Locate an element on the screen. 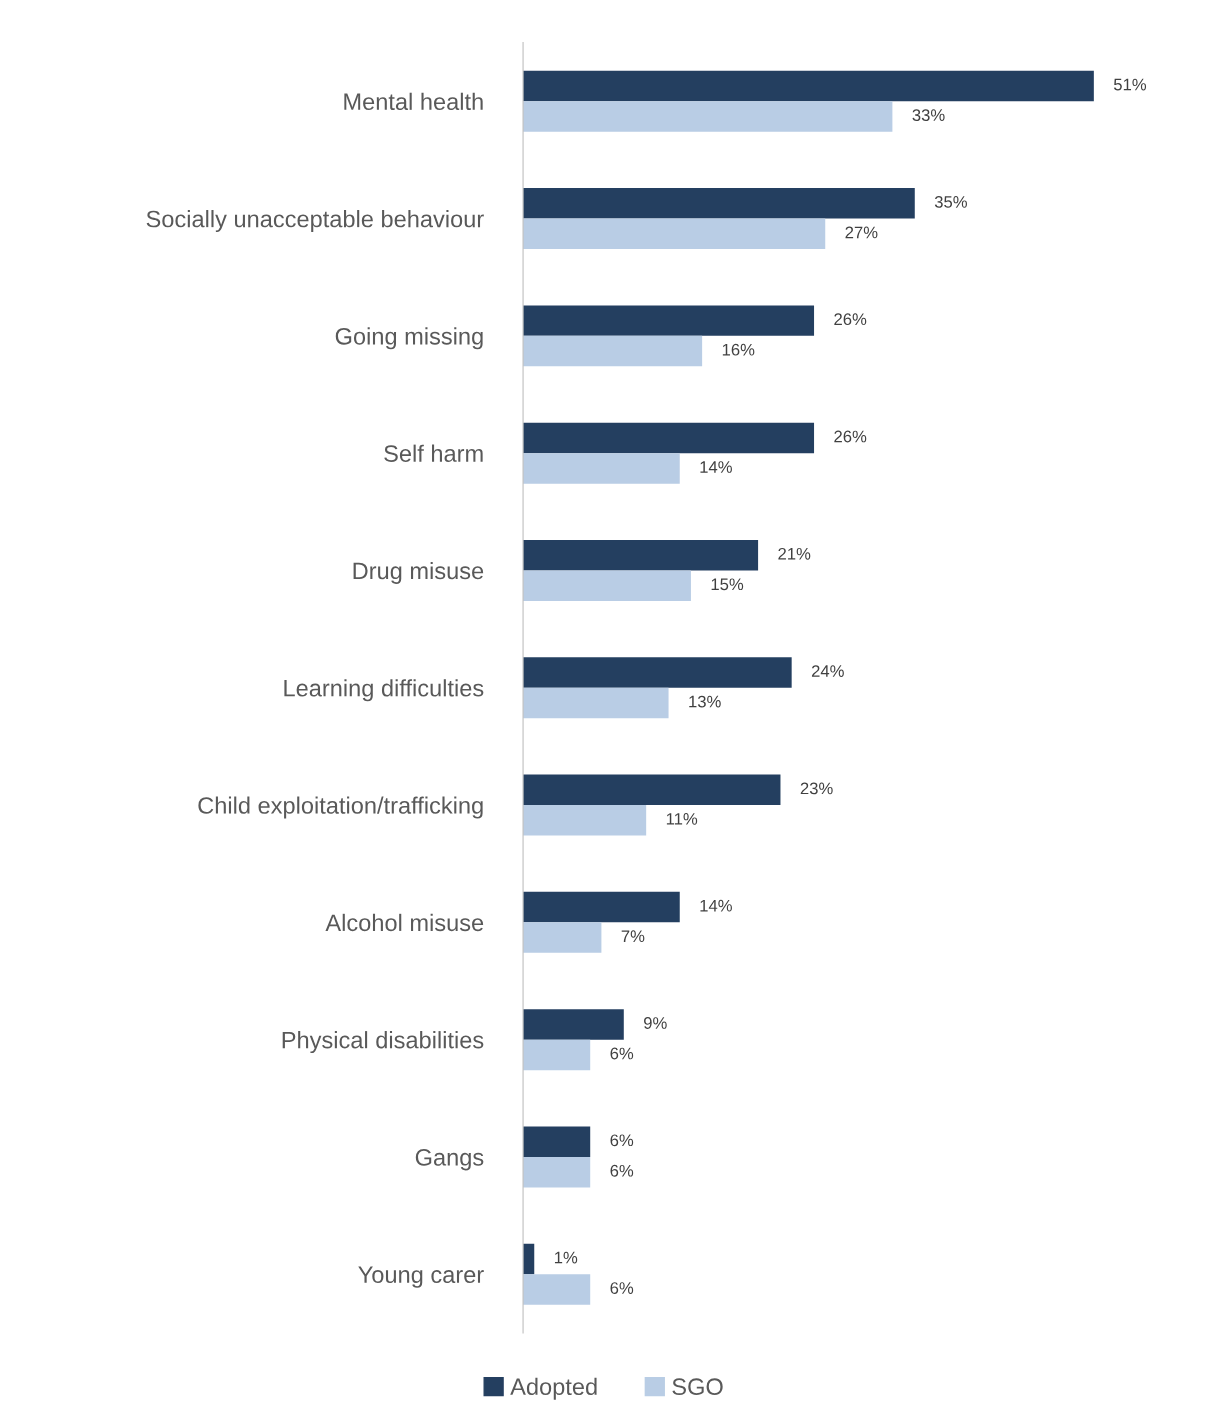 Image resolution: width=1208 pixels, height=1421 pixels. y-tick-label: Child exploitation/trafficking is located at coordinates (340, 807).